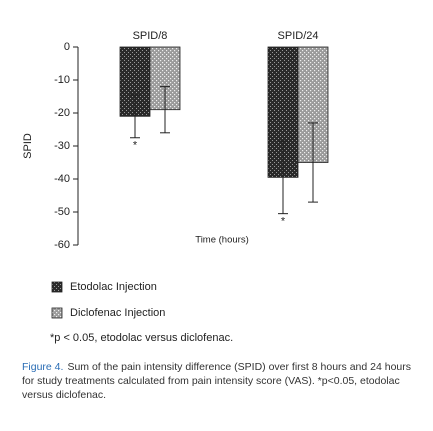  I want to click on y-axis-title: SPID, so click(28, 146).